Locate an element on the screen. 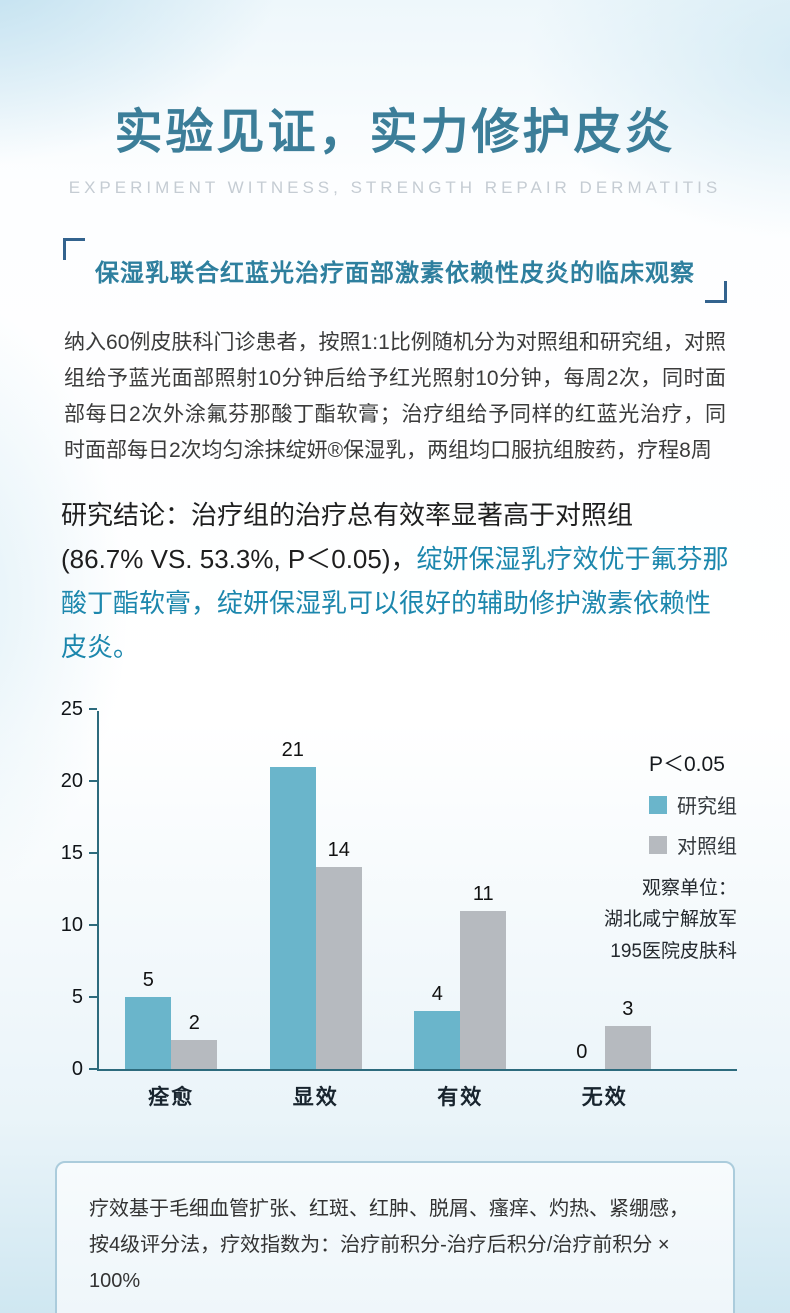 This screenshot has width=790, height=1313. legend-items: 研究组 对照组 is located at coordinates (693, 824).